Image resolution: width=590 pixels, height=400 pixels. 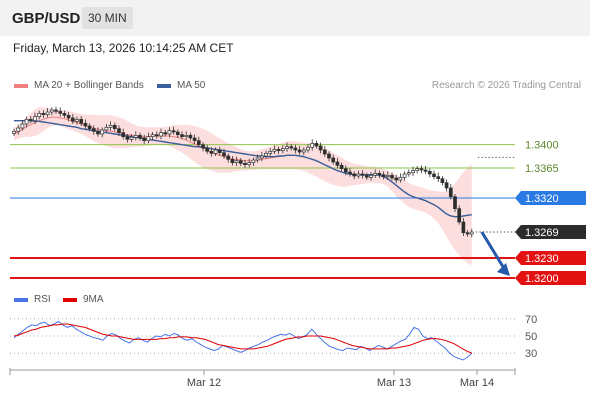 What do you see at coordinates (477, 383) in the screenshot?
I see `x-tick-label: Mar 14` at bounding box center [477, 383].